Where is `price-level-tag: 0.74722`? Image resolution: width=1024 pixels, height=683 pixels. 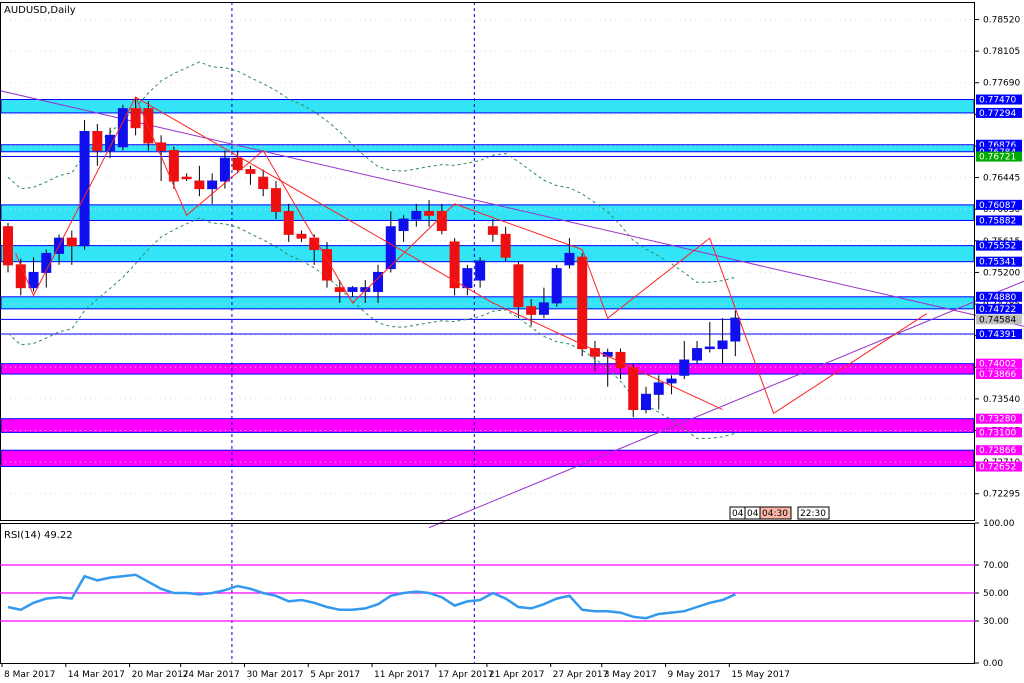
price-level-tag: 0.74722 is located at coordinates (999, 309).